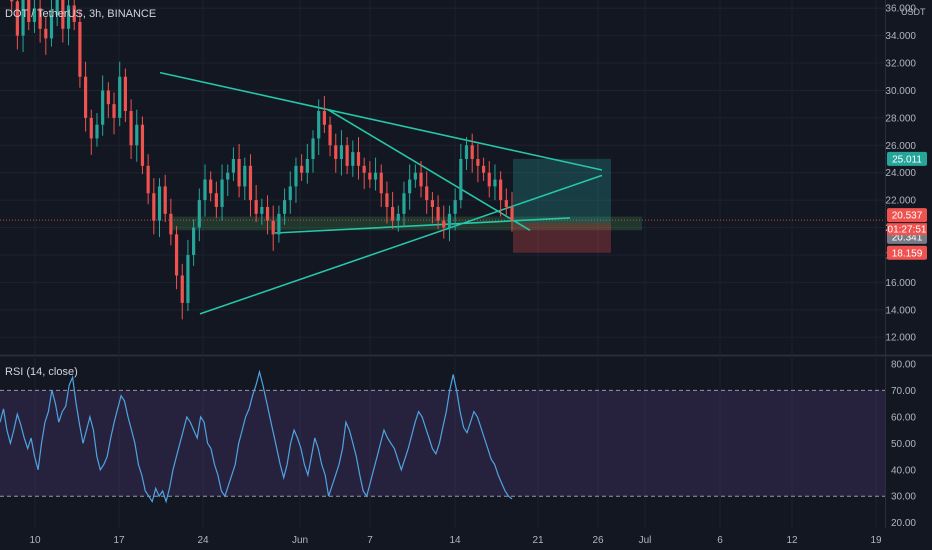 The height and width of the screenshot is (550, 932). I want to click on price-tick-label: 22.000, so click(900, 201).